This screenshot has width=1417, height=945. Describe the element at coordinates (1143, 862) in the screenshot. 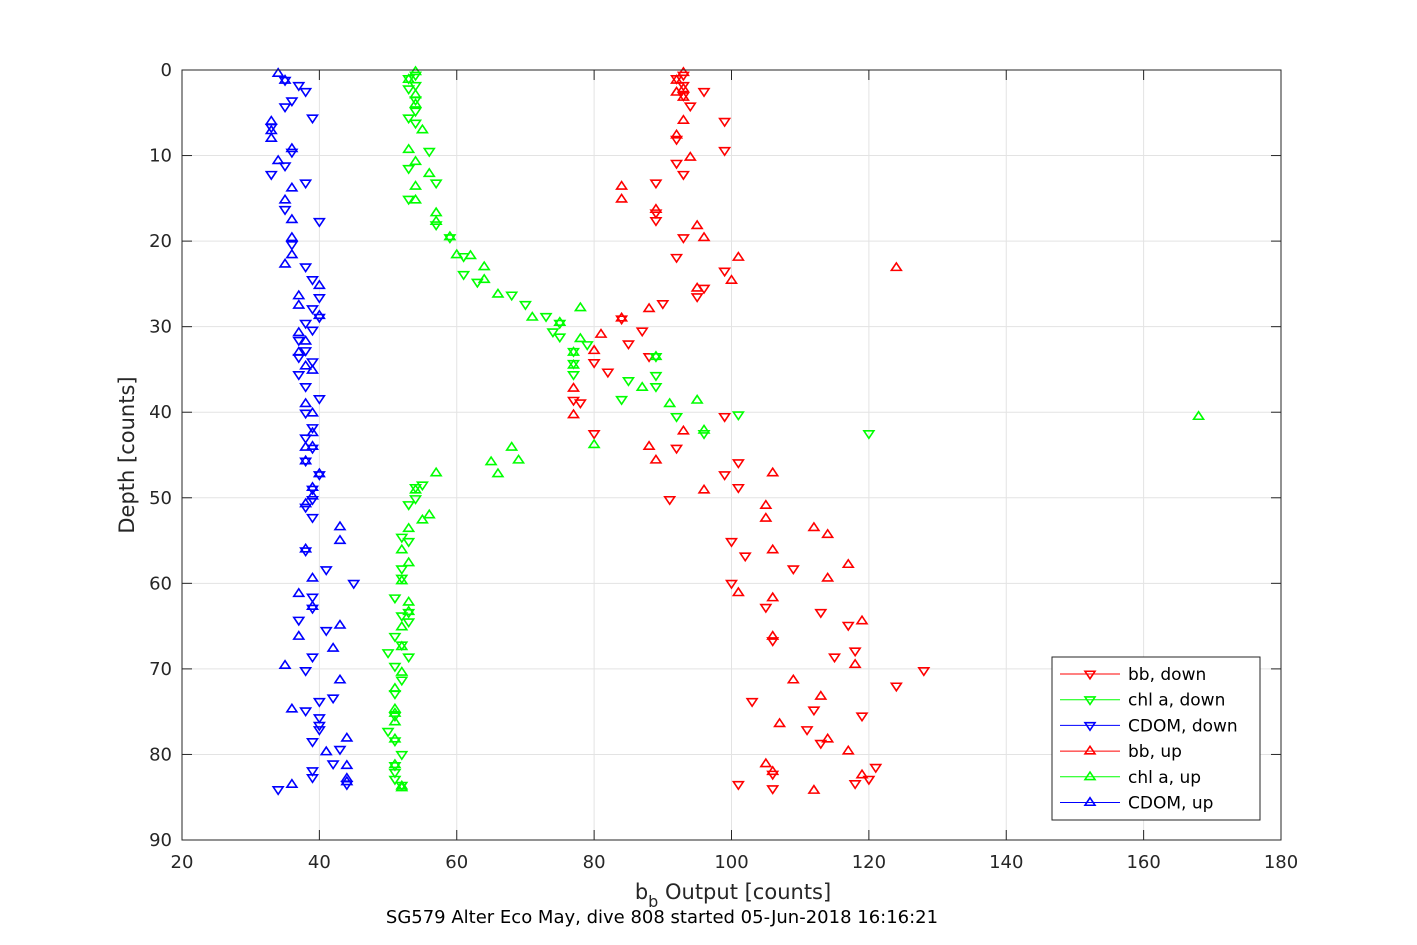

I see `x-tick-label: 160` at that location.